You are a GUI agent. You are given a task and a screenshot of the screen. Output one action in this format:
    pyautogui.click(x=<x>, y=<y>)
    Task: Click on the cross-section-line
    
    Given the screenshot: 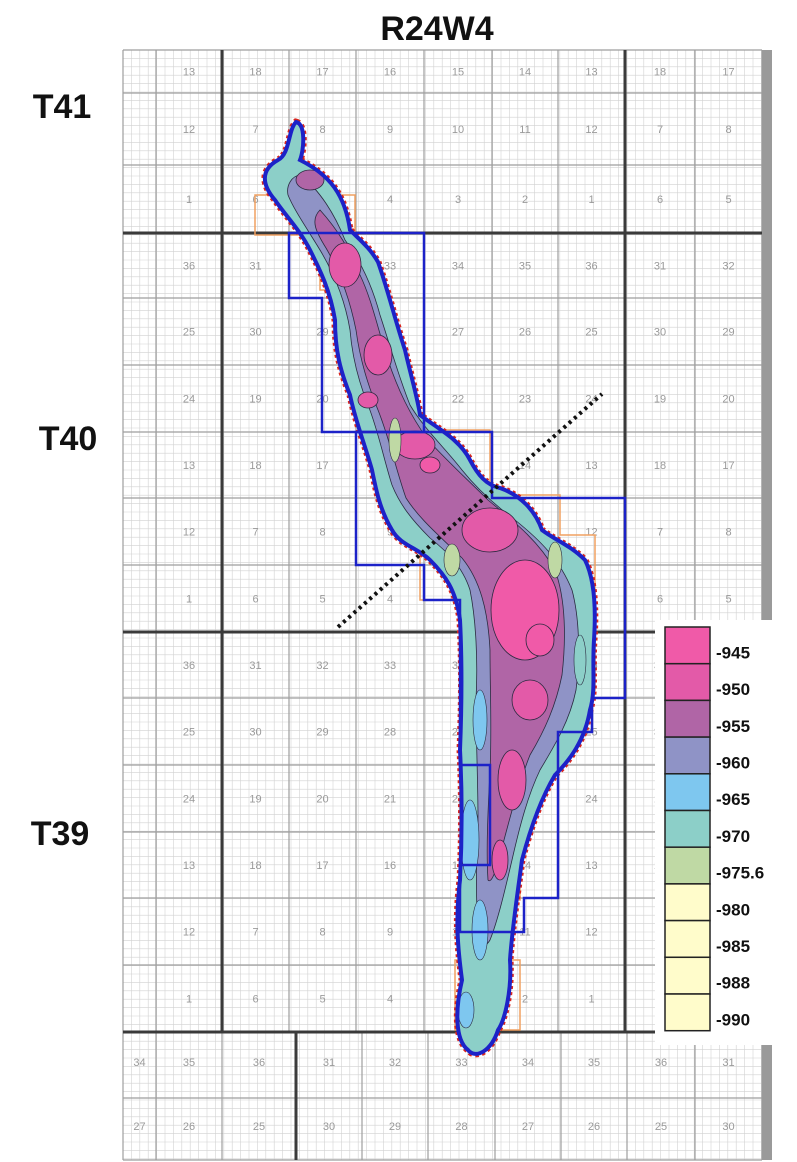 What is the action you would take?
    pyautogui.click(x=470, y=510)
    